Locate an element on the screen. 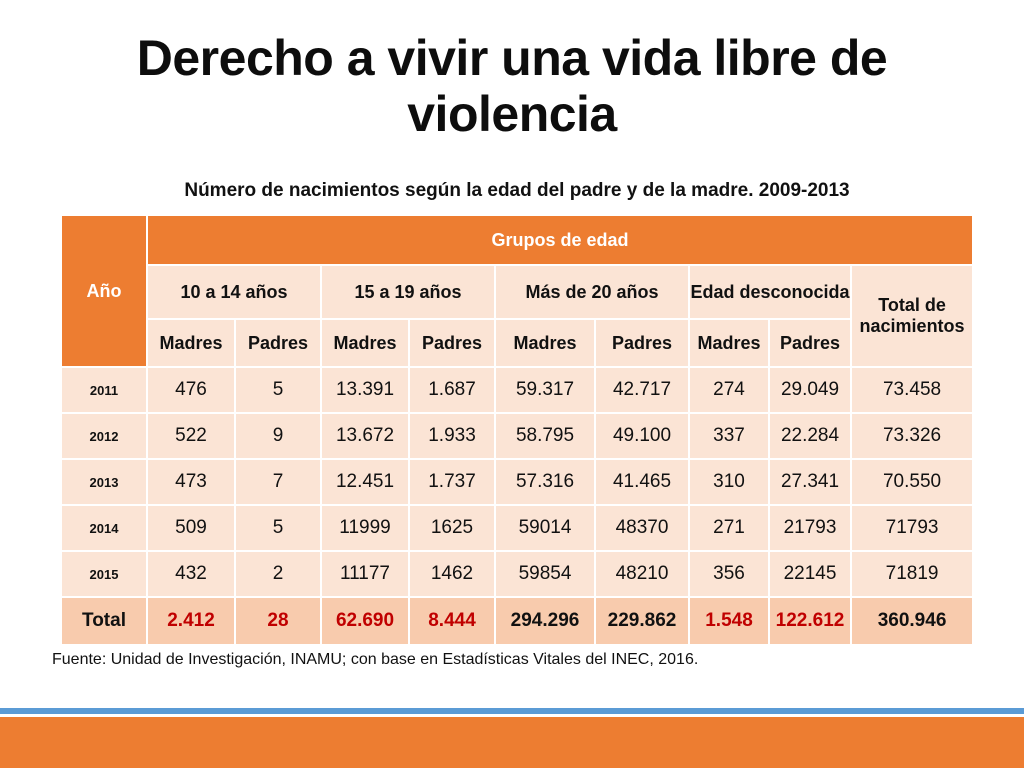  footer-blue-band is located at coordinates (512, 711).